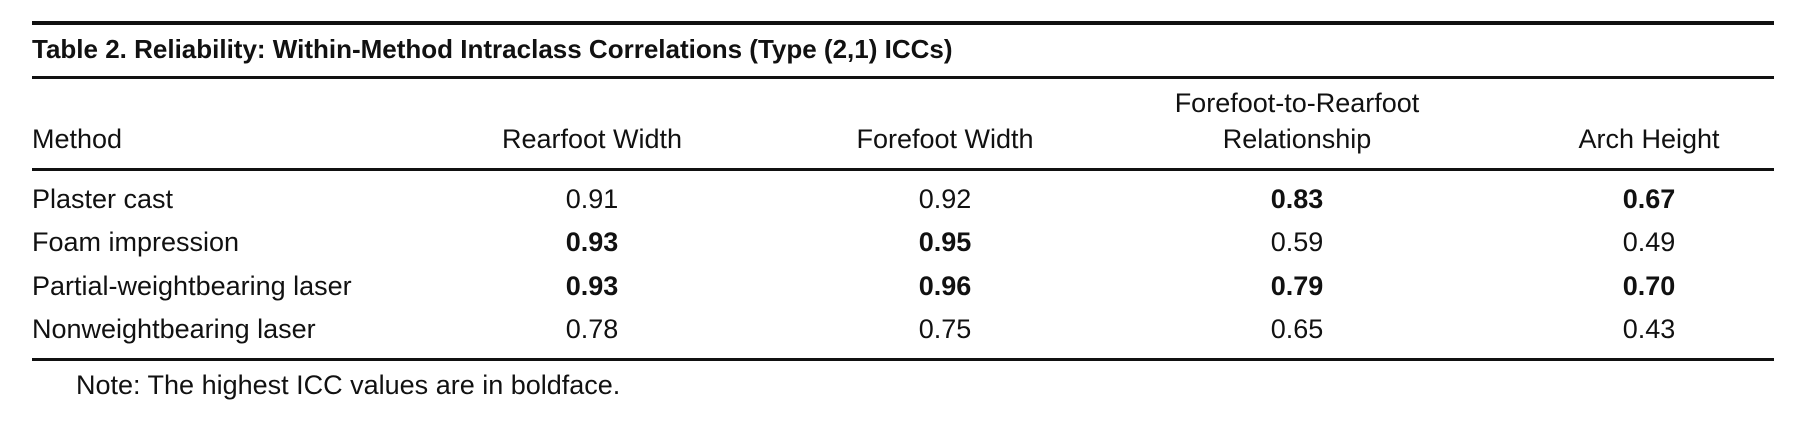 The width and height of the screenshot is (1800, 431). What do you see at coordinates (1297, 329) in the screenshot?
I see `table-cell: 0.65` at bounding box center [1297, 329].